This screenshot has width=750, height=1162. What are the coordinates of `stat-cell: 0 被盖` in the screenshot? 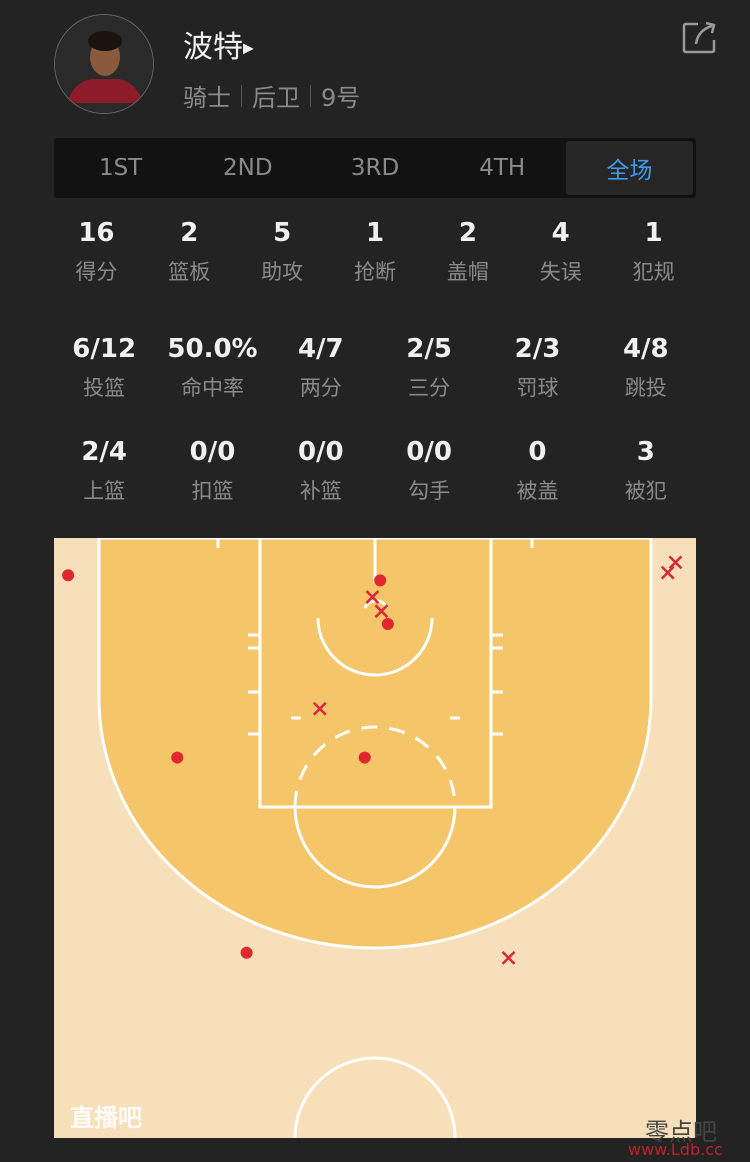 It's located at (537, 471).